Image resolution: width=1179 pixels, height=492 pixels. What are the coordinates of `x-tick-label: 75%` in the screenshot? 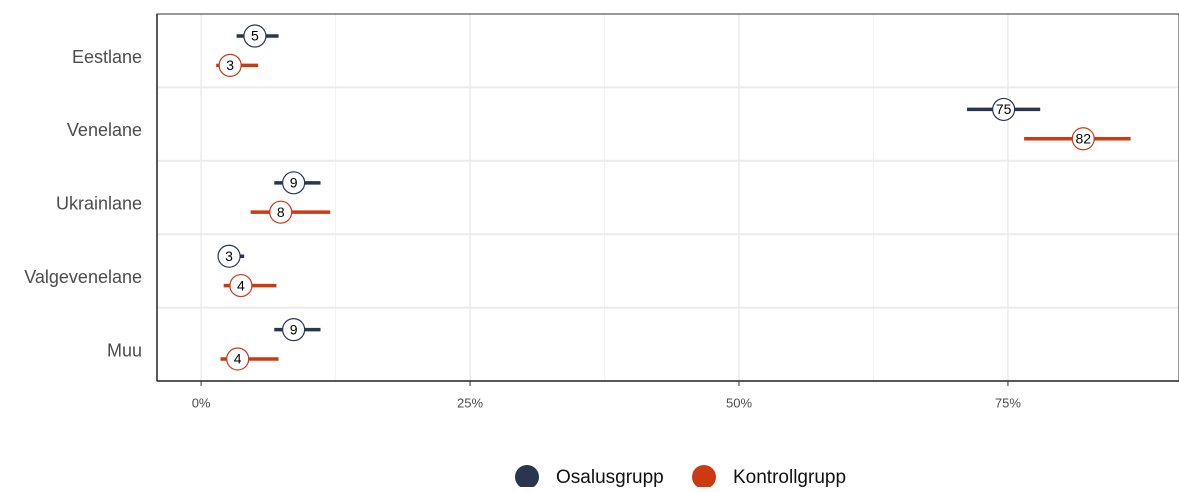 It's located at (1008, 402).